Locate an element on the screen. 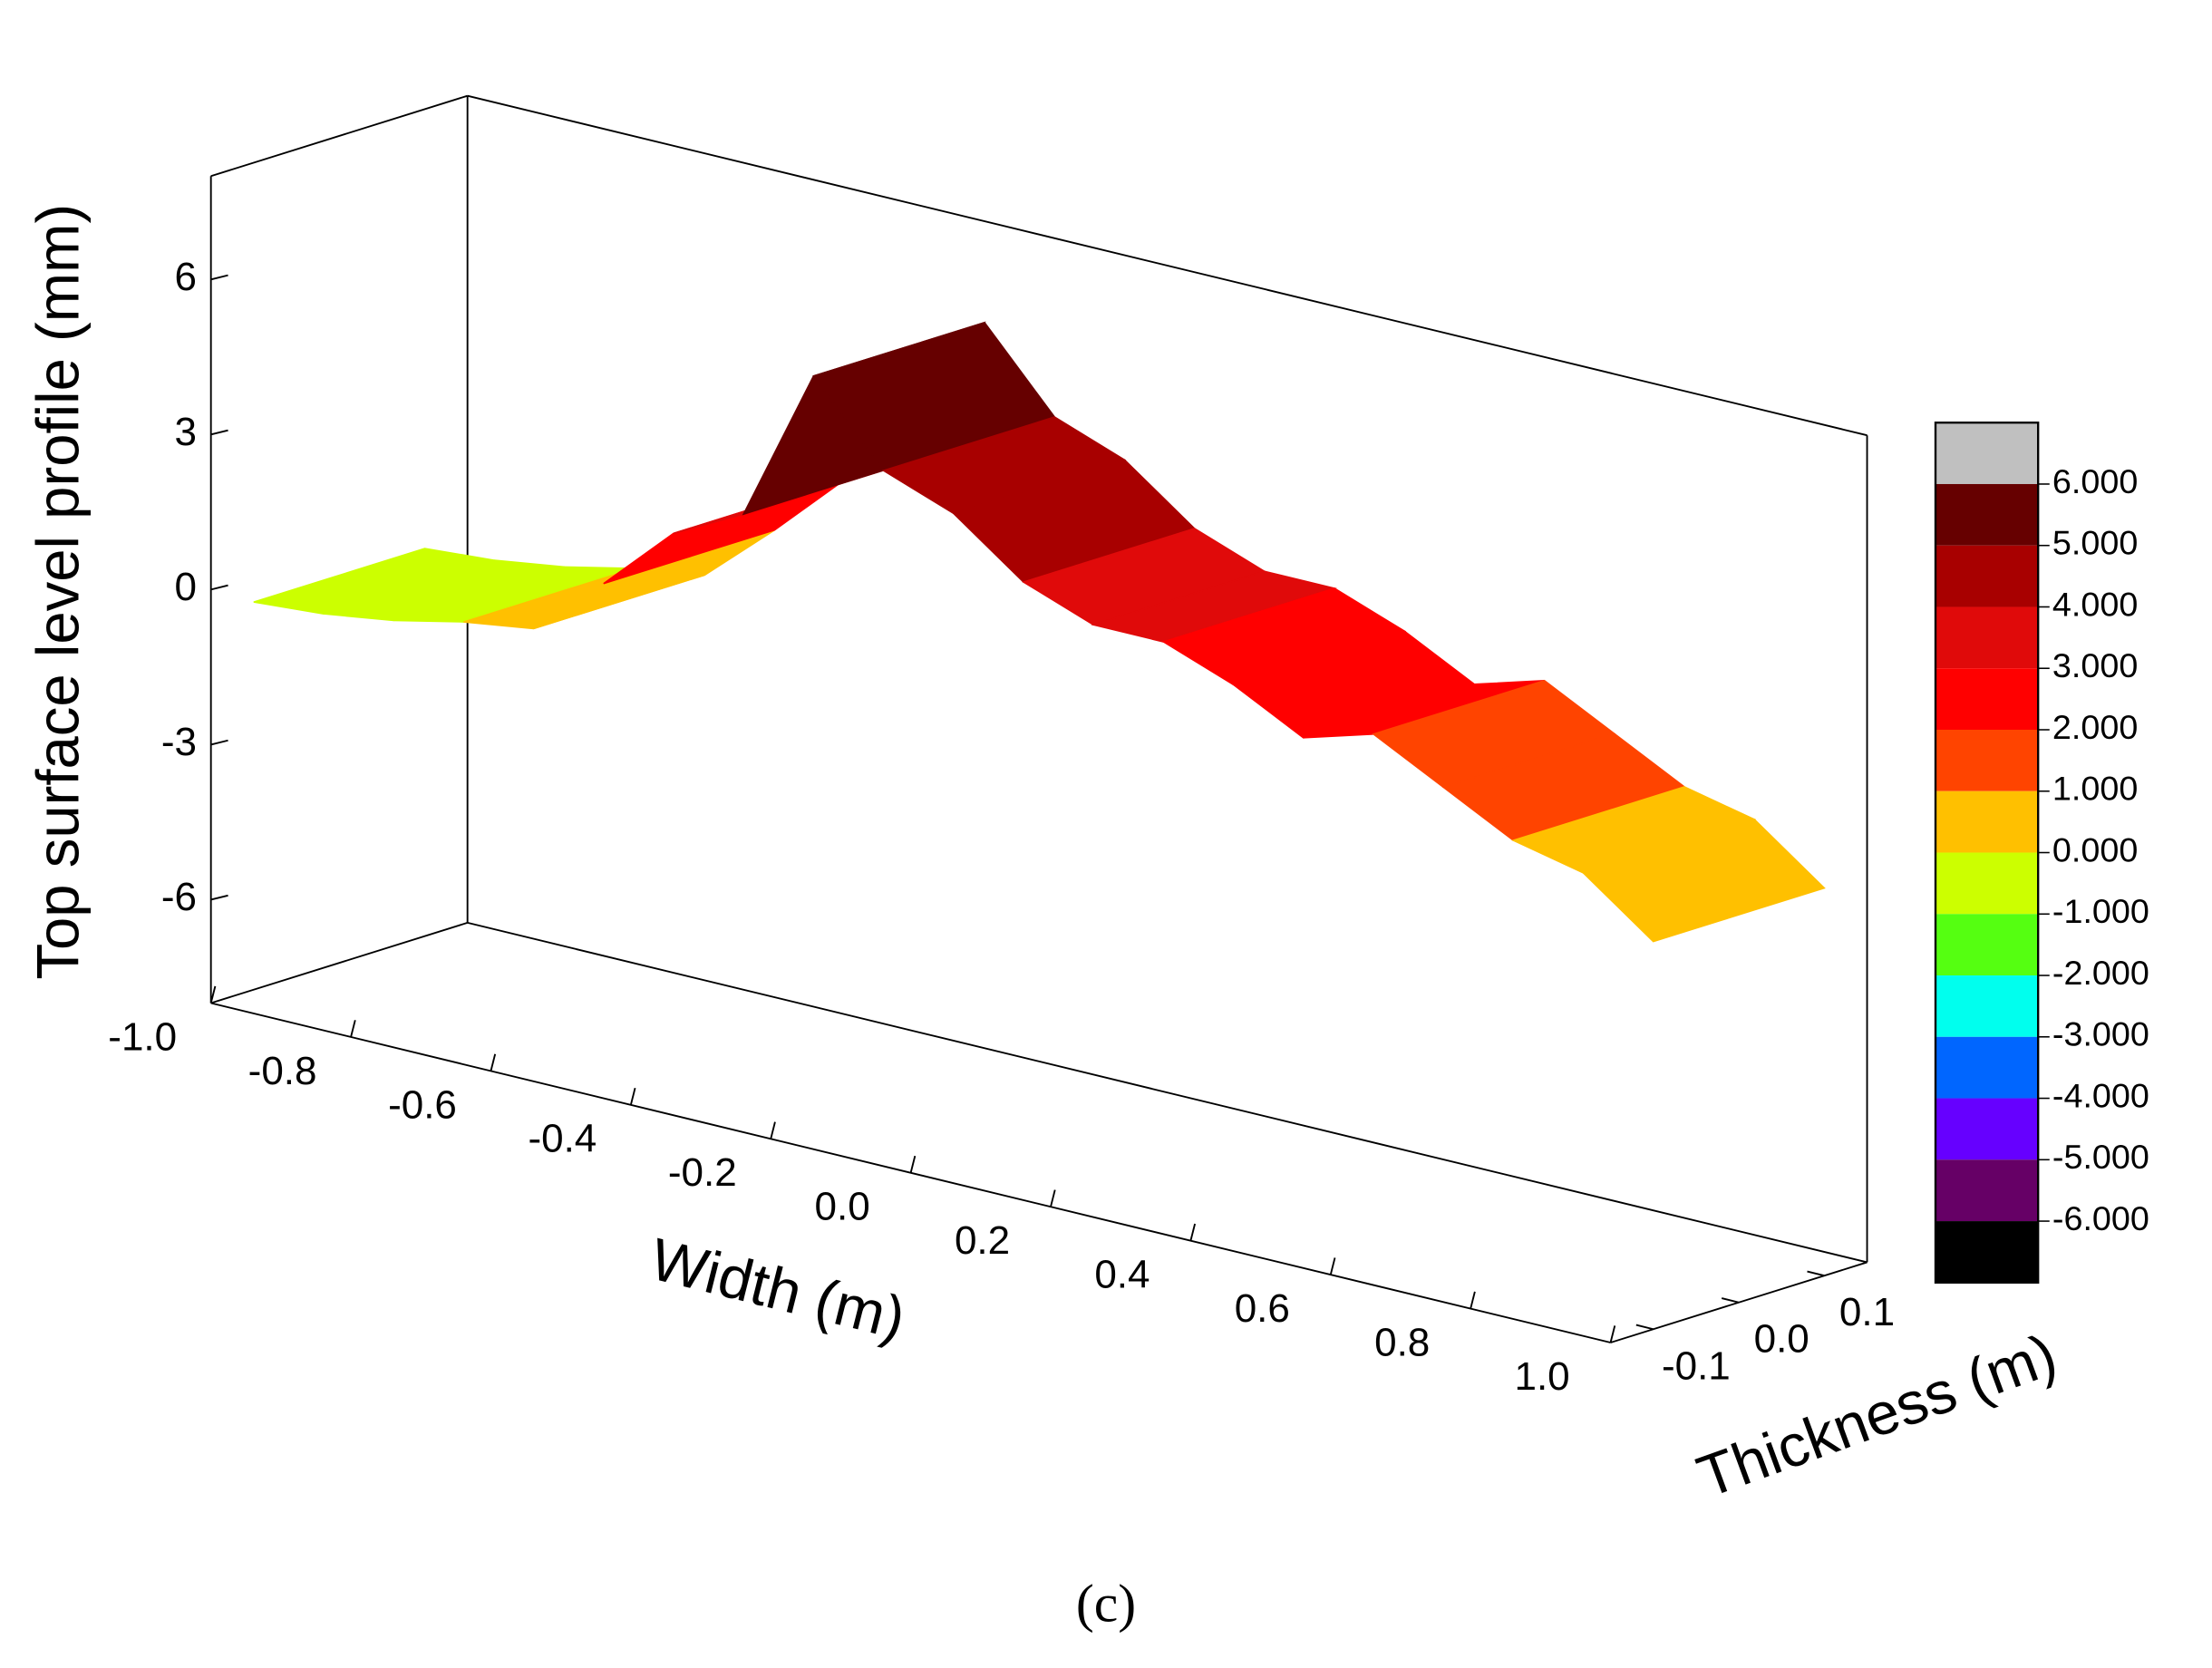 The image size is (2212, 1668). colorbar-label: -4.000 is located at coordinates (2100, 1096).